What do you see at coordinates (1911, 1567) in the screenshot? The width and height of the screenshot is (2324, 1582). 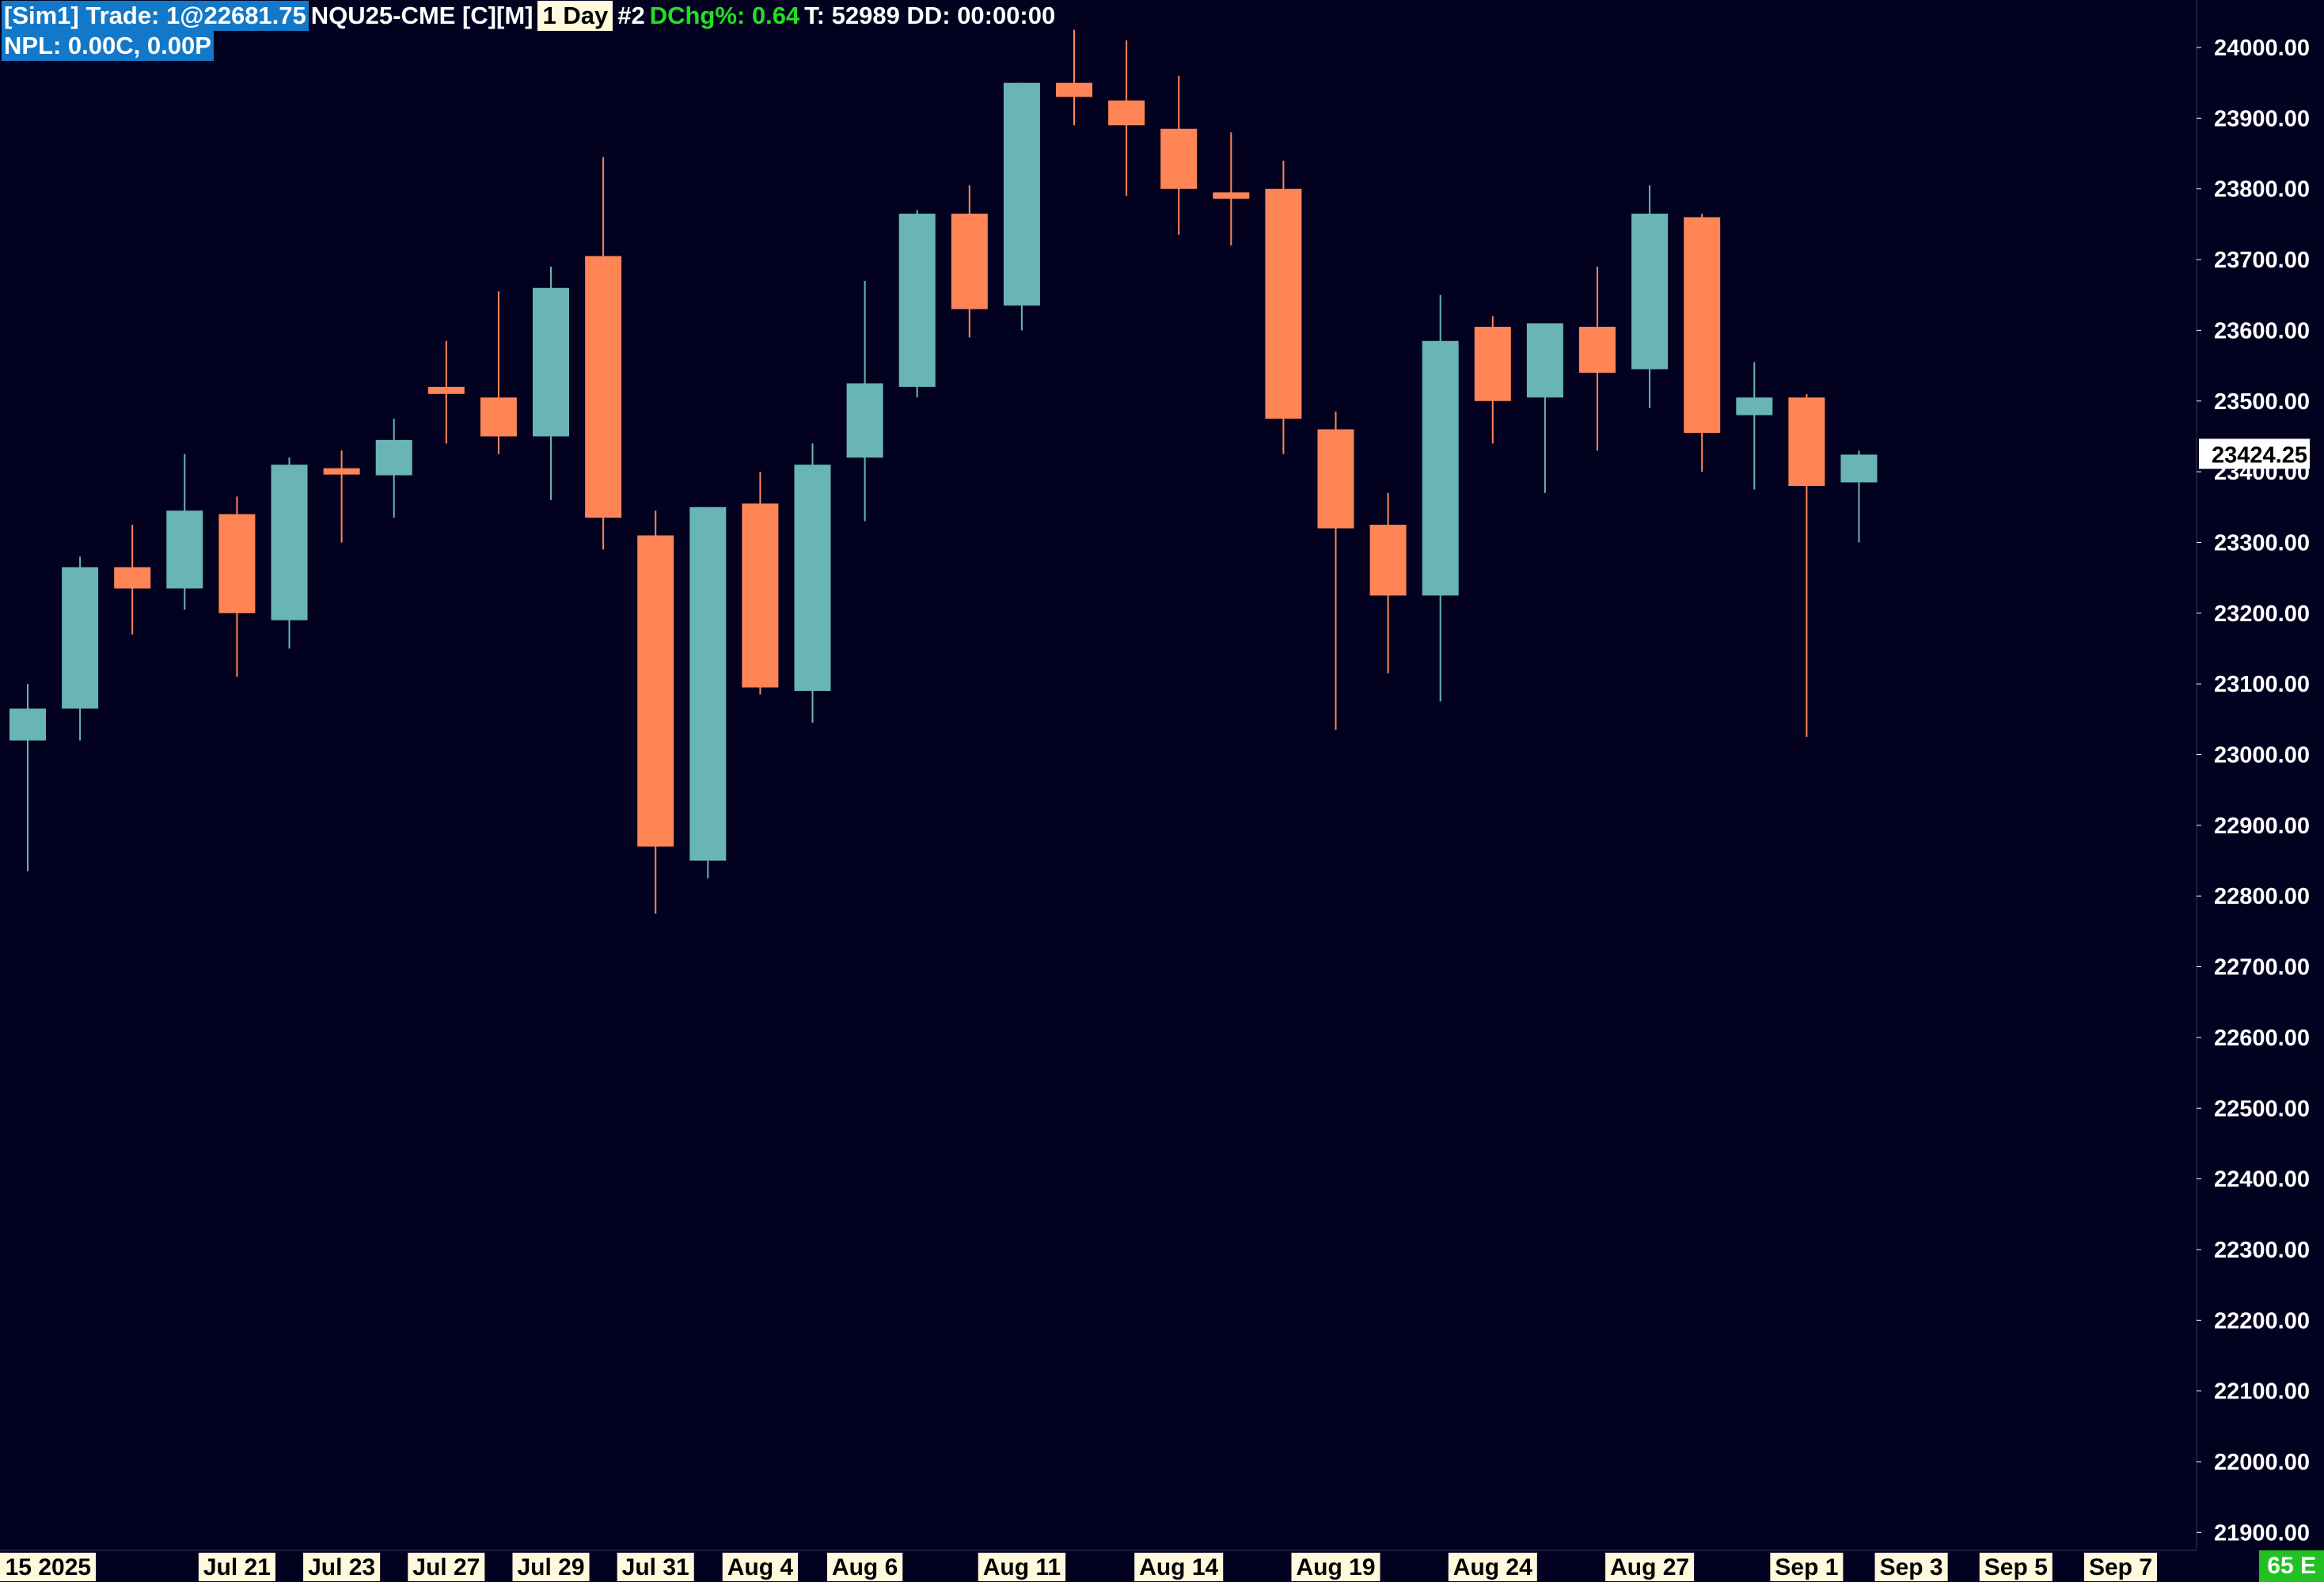 I see `date-tick-label: Sep 3` at bounding box center [1911, 1567].